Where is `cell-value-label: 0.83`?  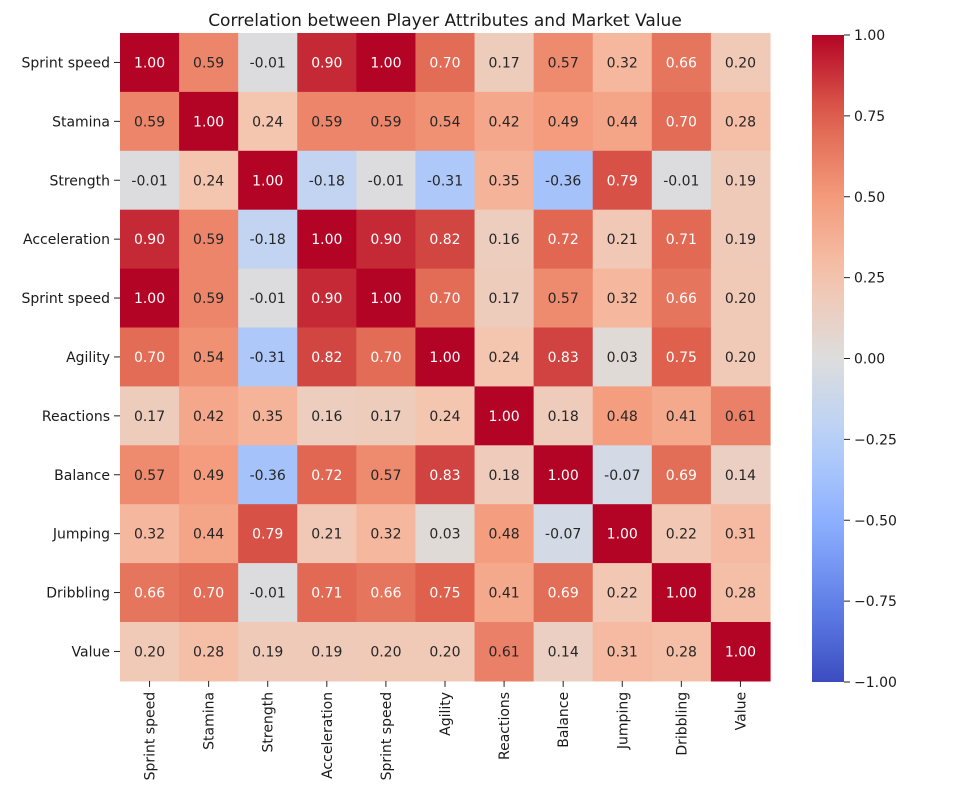
cell-value-label: 0.83 is located at coordinates (444, 476).